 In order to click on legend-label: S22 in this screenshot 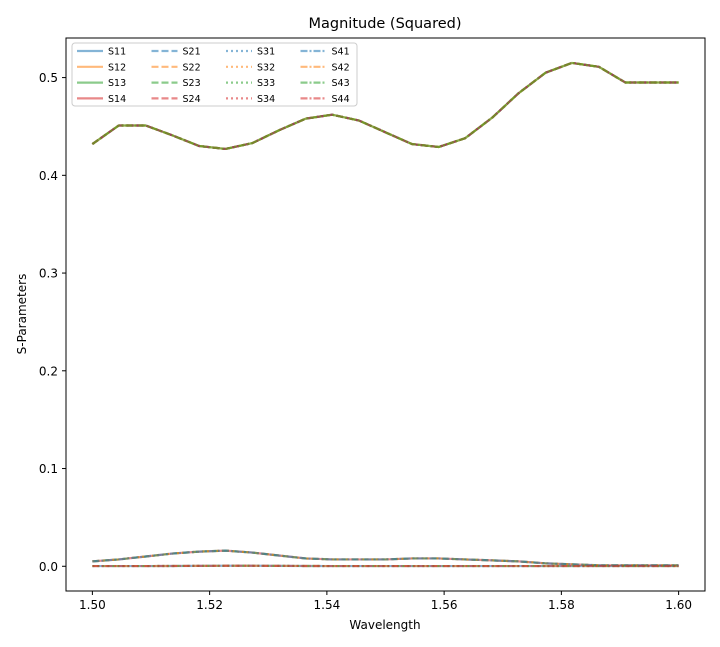, I will do `click(192, 67)`.